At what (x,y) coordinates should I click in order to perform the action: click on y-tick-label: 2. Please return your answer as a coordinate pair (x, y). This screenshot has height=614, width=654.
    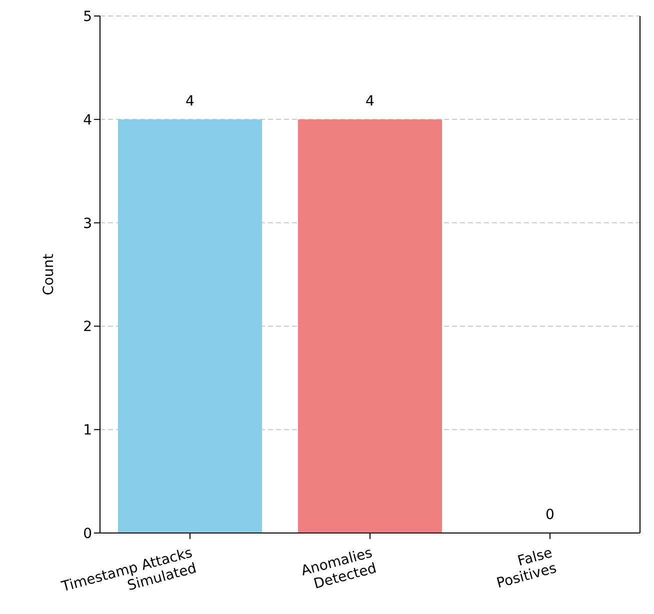
    Looking at the image, I should click on (87, 327).